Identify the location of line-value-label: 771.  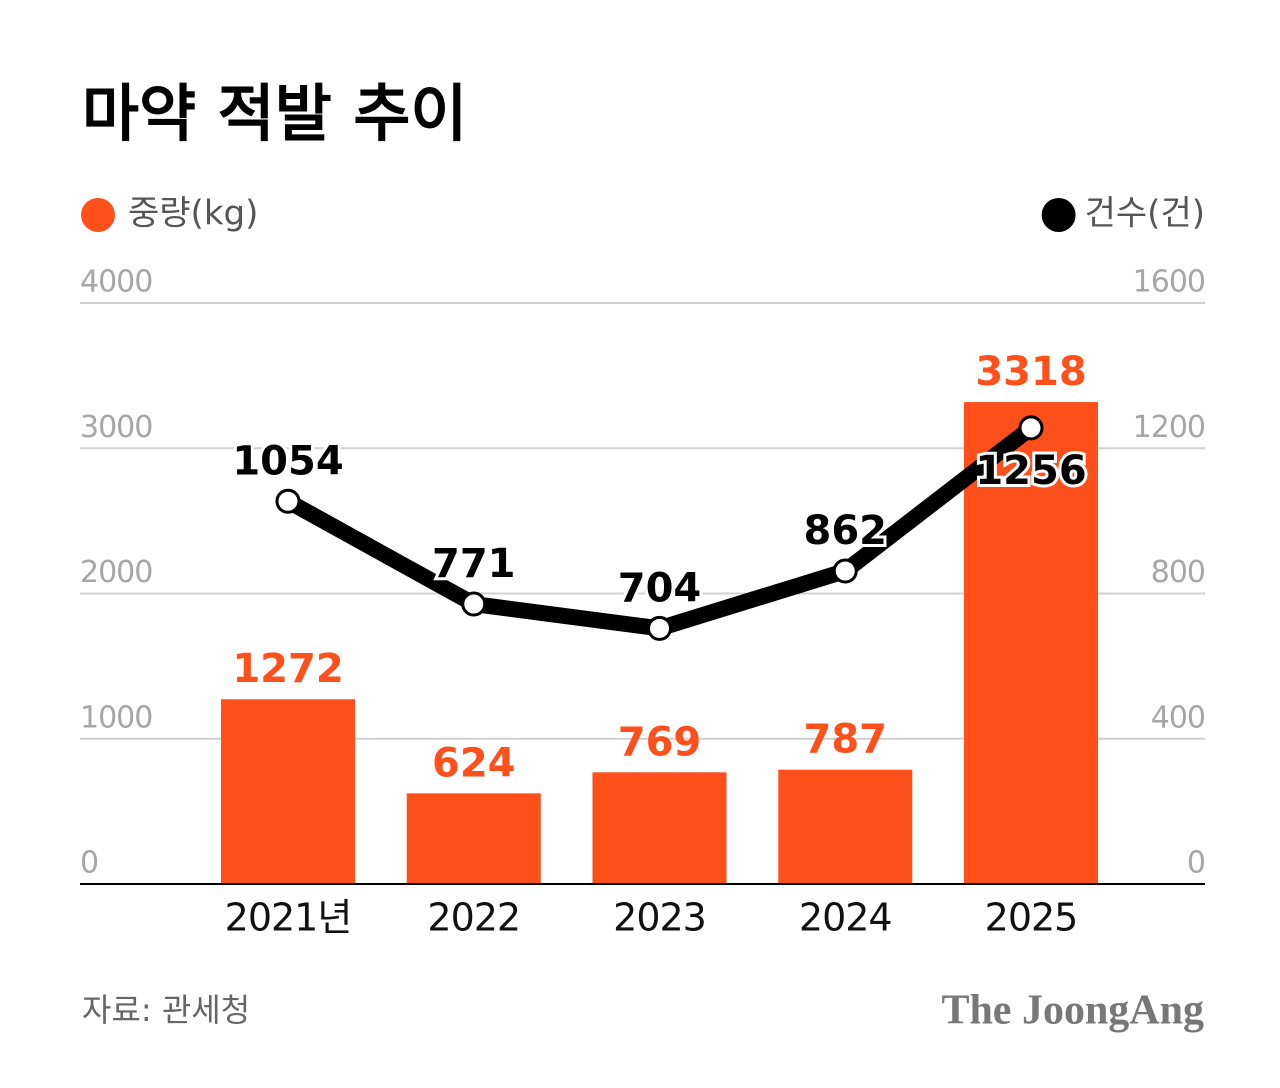
(474, 564).